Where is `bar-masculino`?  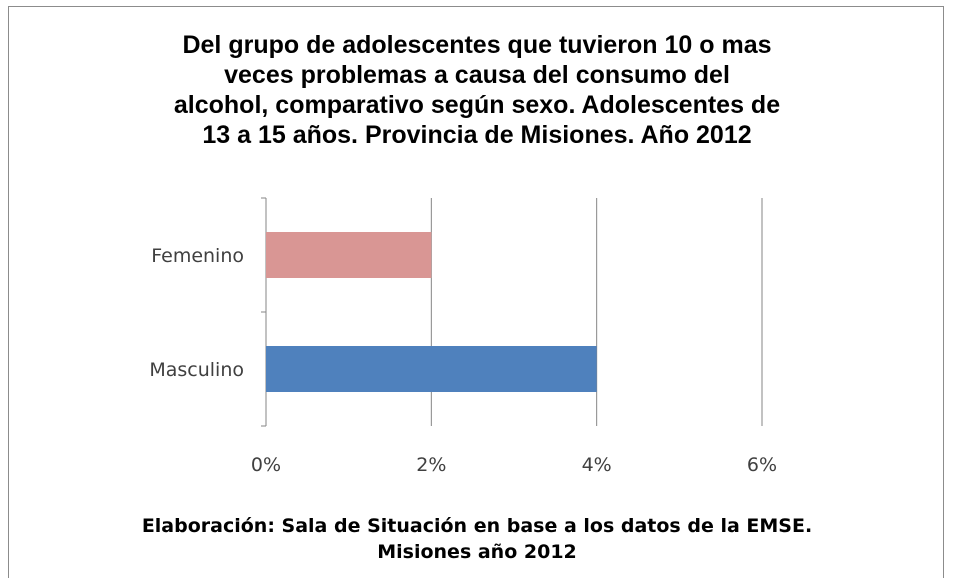 bar-masculino is located at coordinates (431, 369).